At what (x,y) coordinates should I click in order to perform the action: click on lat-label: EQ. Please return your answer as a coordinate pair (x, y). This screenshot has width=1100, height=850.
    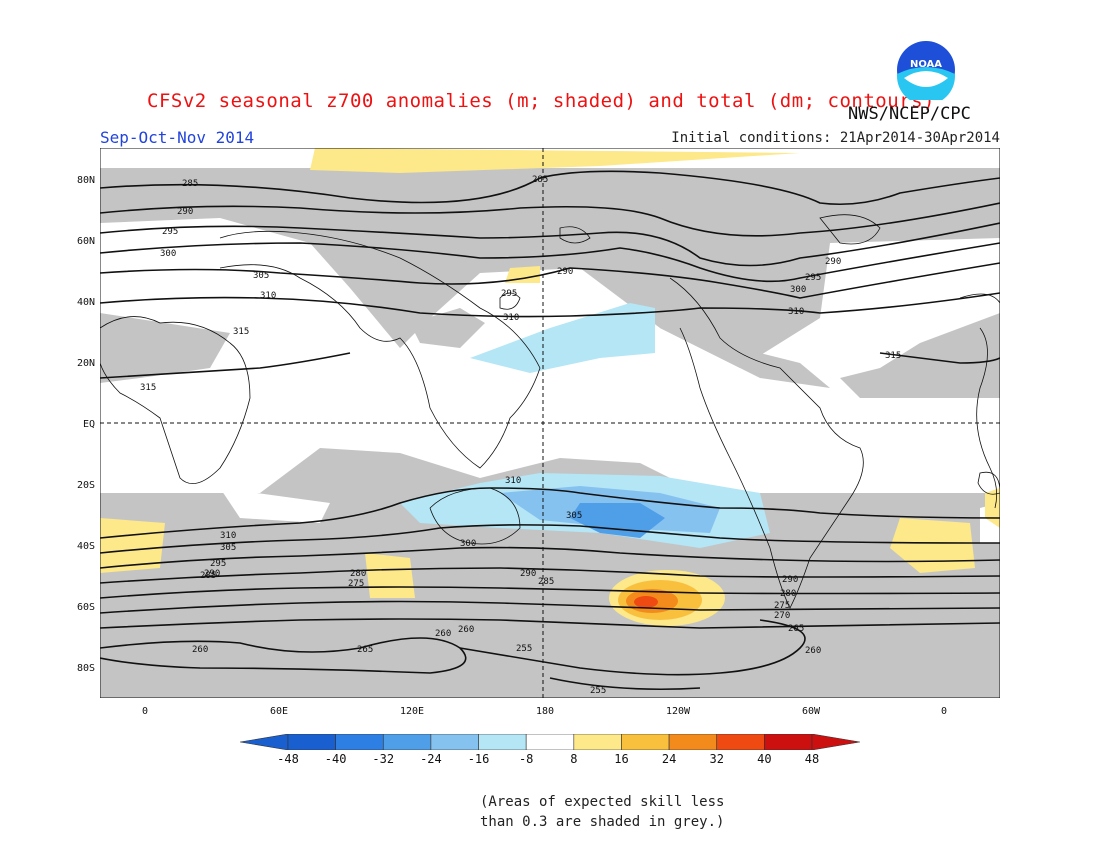
    Looking at the image, I should click on (88, 424).